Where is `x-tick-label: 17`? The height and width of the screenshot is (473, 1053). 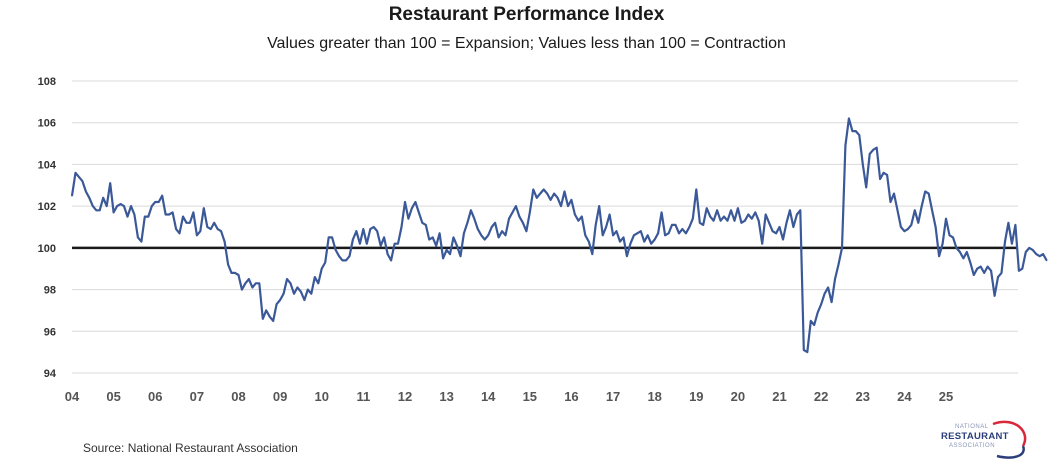
x-tick-label: 17 is located at coordinates (613, 396).